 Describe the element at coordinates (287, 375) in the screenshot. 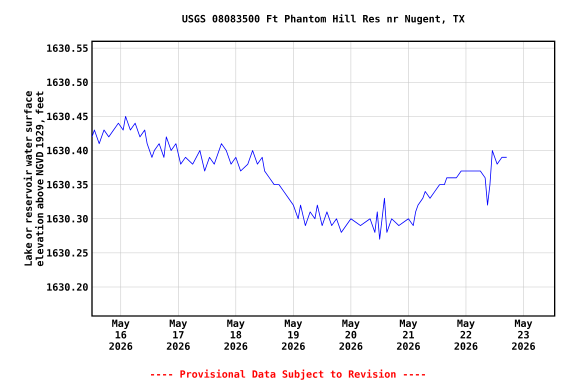

I see `text: ---- Provisional Data Subject to Revision ----` at that location.